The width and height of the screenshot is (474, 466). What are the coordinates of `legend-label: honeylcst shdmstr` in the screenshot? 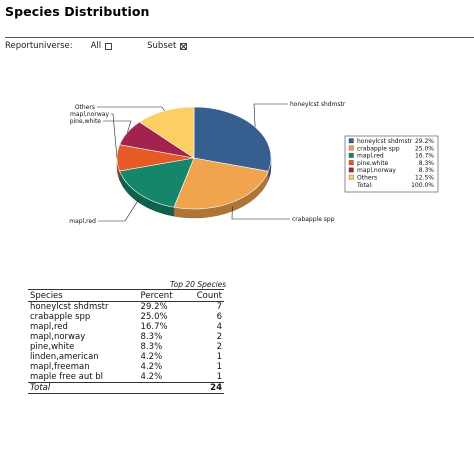 It's located at (385, 141).